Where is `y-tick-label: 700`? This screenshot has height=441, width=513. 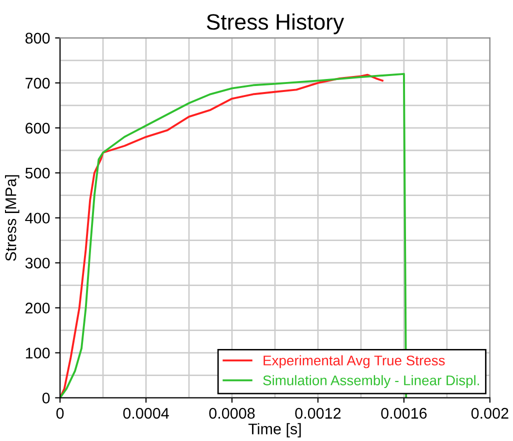
y-tick-label: 700 is located at coordinates (38, 83).